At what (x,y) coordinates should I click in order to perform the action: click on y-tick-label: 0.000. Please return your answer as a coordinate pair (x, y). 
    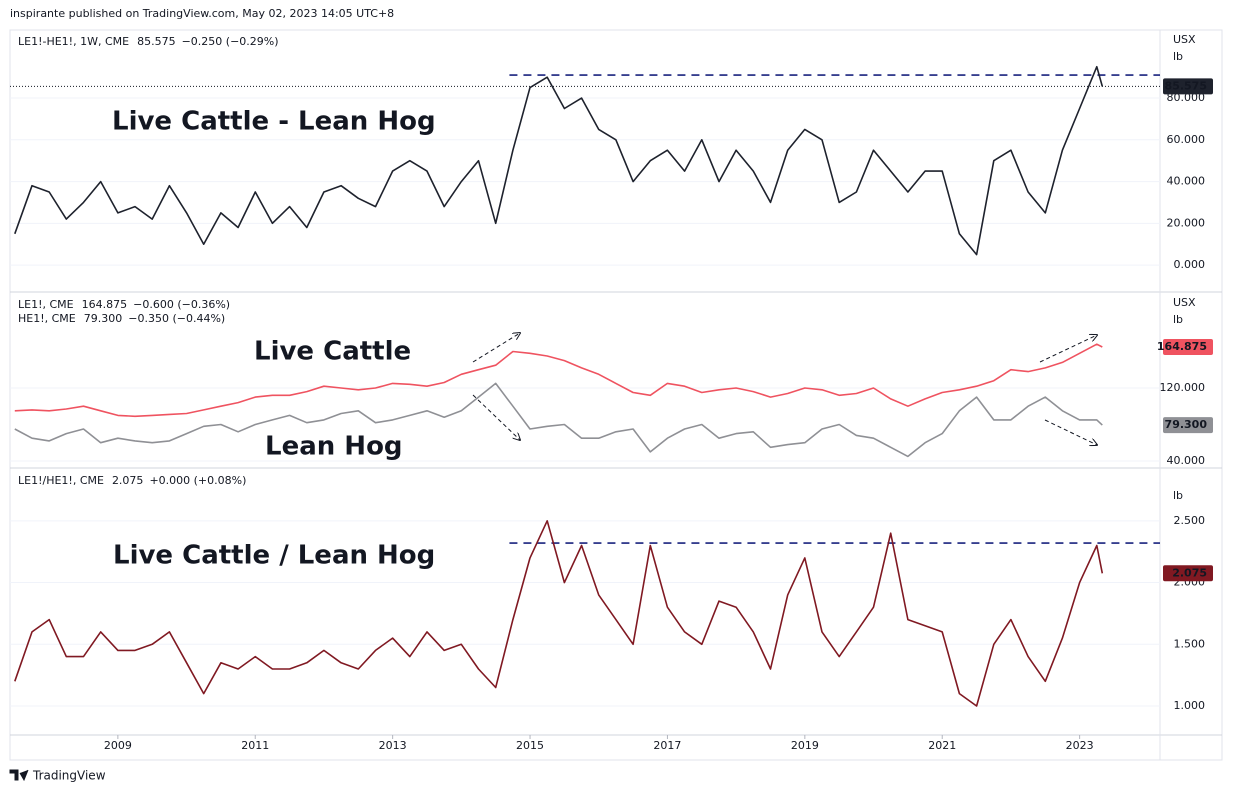
    Looking at the image, I should click on (1190, 264).